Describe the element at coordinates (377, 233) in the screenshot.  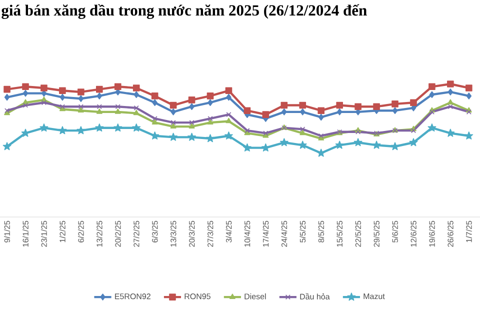
I see `x-tick-label: 29/5/25` at that location.